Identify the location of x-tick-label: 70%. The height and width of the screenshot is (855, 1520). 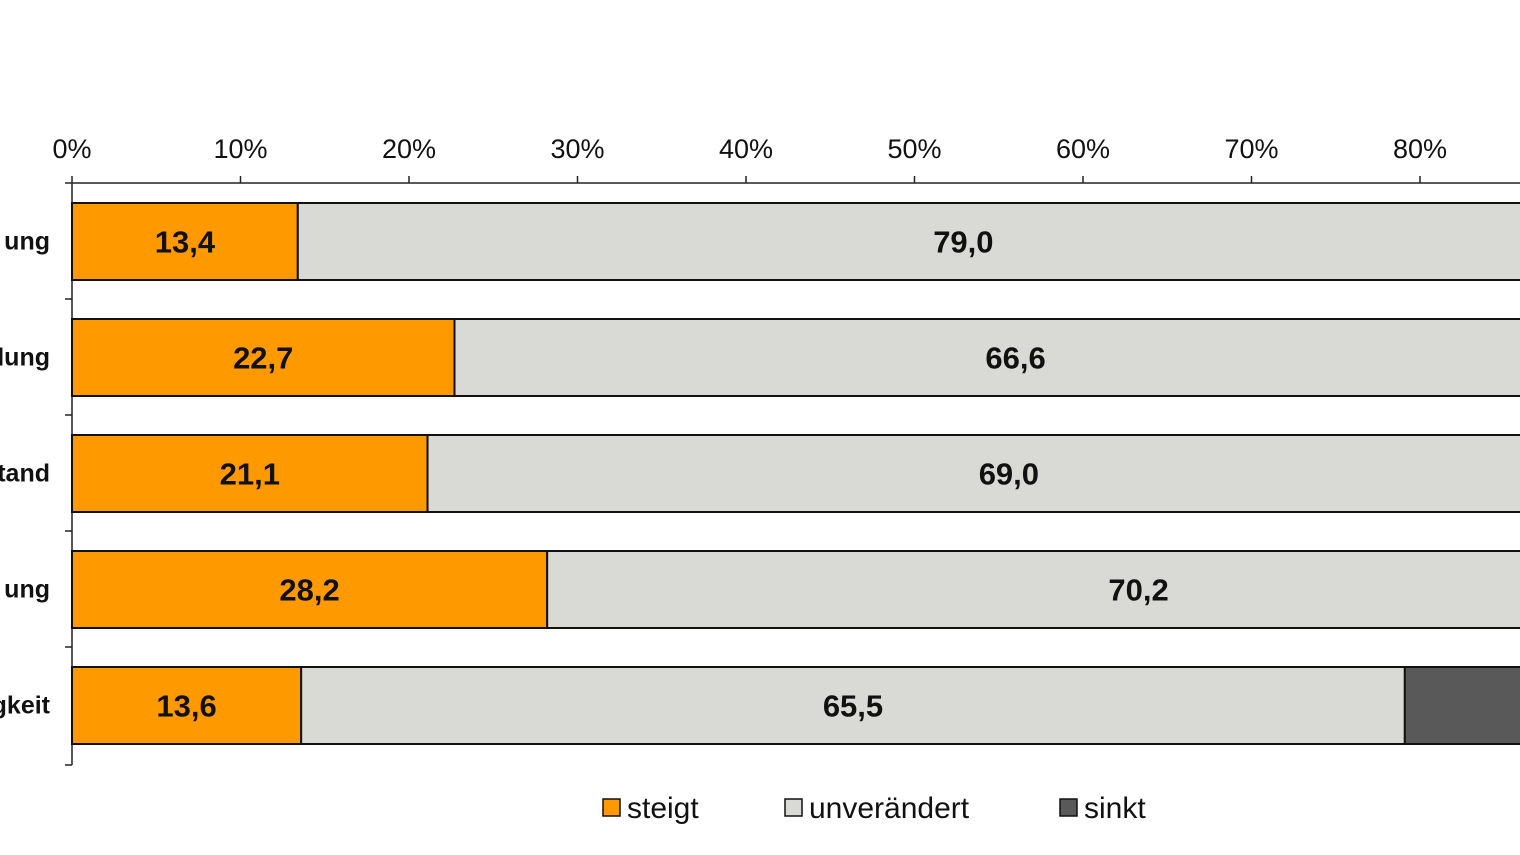
(1251, 149).